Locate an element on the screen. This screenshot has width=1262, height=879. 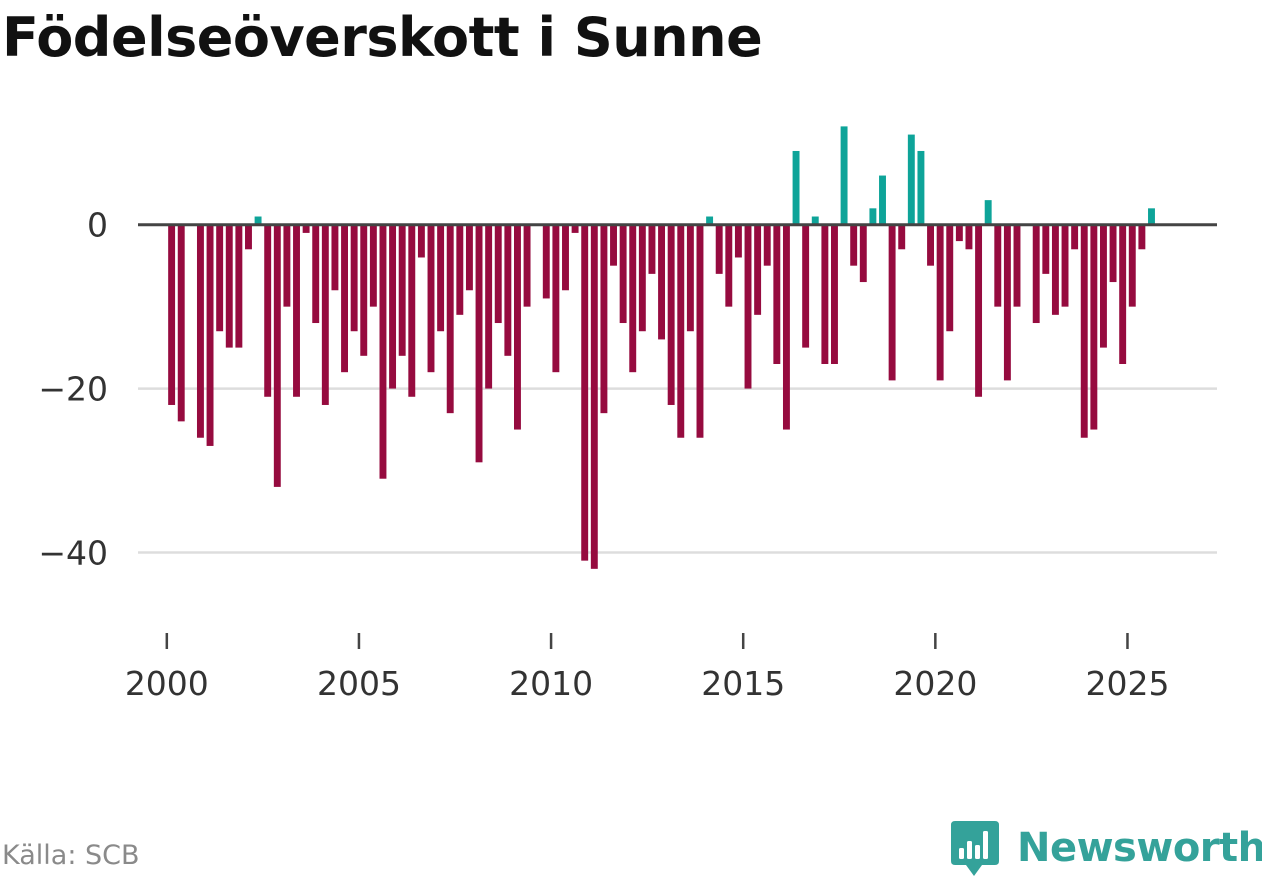
bar-2022-q3 is located at coordinates (1036, 274).